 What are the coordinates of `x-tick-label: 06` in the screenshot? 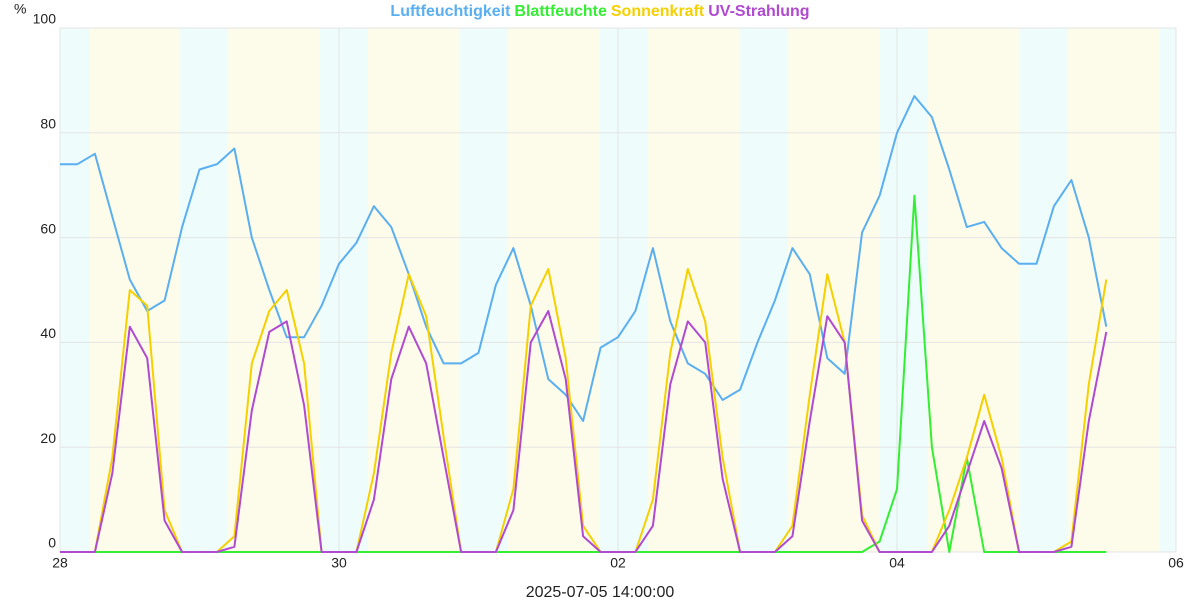 It's located at (1176, 563).